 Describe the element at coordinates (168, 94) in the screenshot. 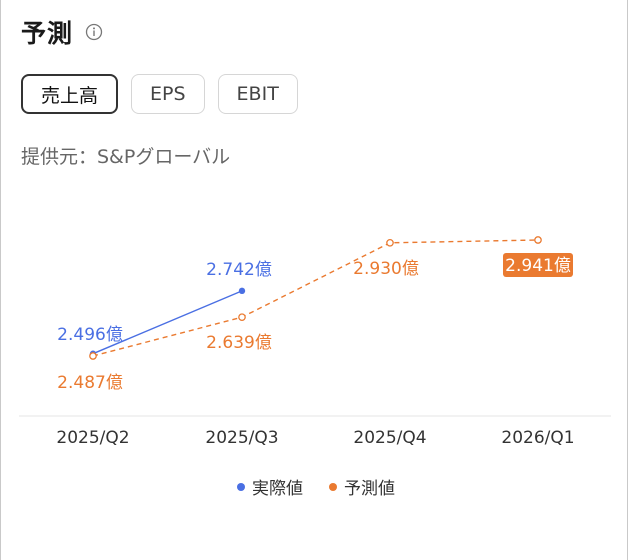

I see `tab-eps: EPS` at that location.